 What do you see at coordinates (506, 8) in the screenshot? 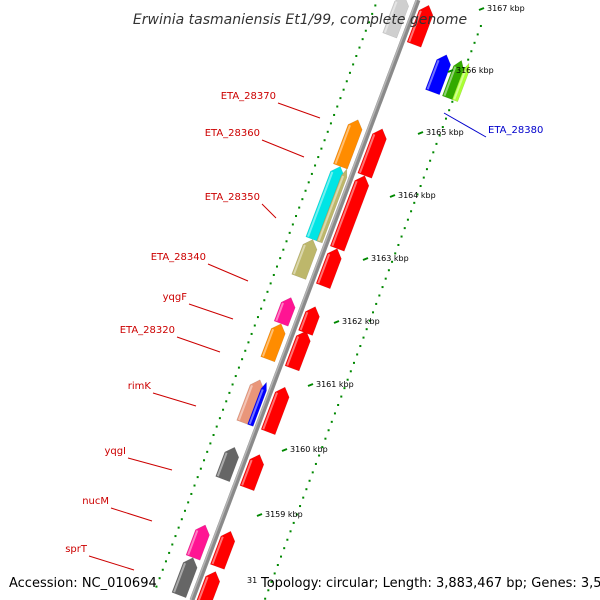
I see `kbp-label: 3167 kbp` at bounding box center [506, 8].